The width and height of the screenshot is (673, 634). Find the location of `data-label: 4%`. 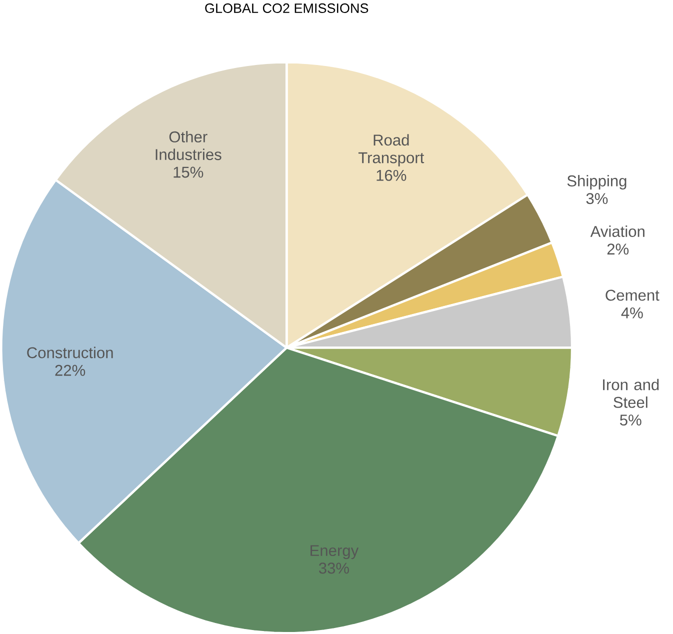

data-label: 4% is located at coordinates (632, 312).